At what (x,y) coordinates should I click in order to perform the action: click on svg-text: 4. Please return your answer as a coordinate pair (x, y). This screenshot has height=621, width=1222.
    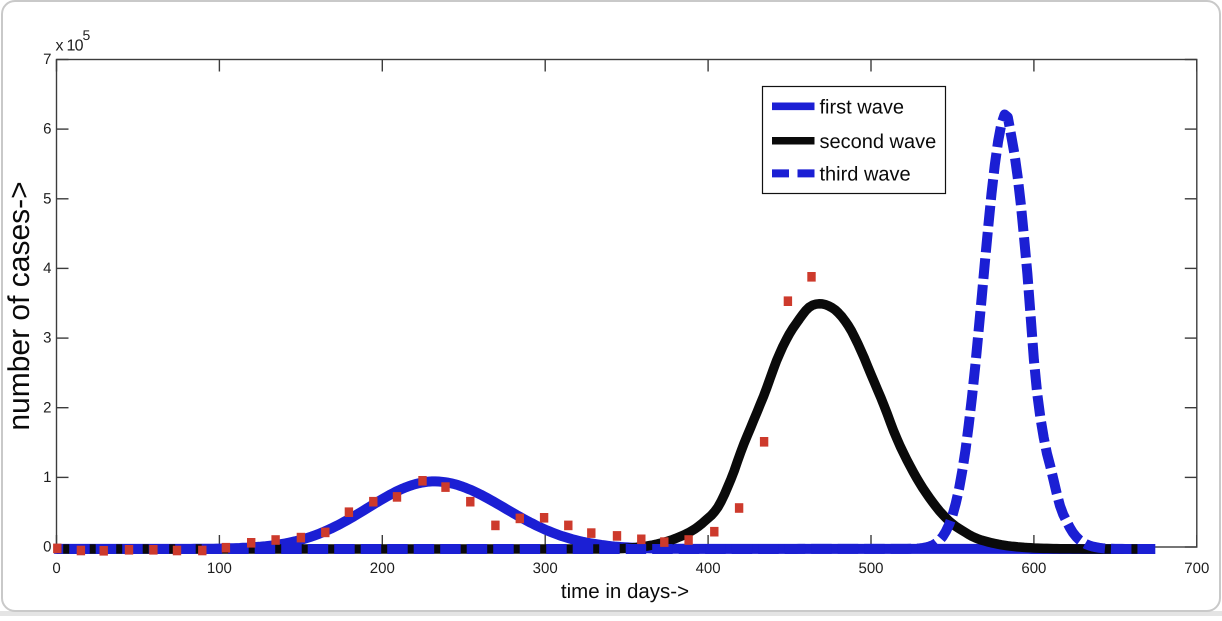
    Looking at the image, I should click on (47, 268).